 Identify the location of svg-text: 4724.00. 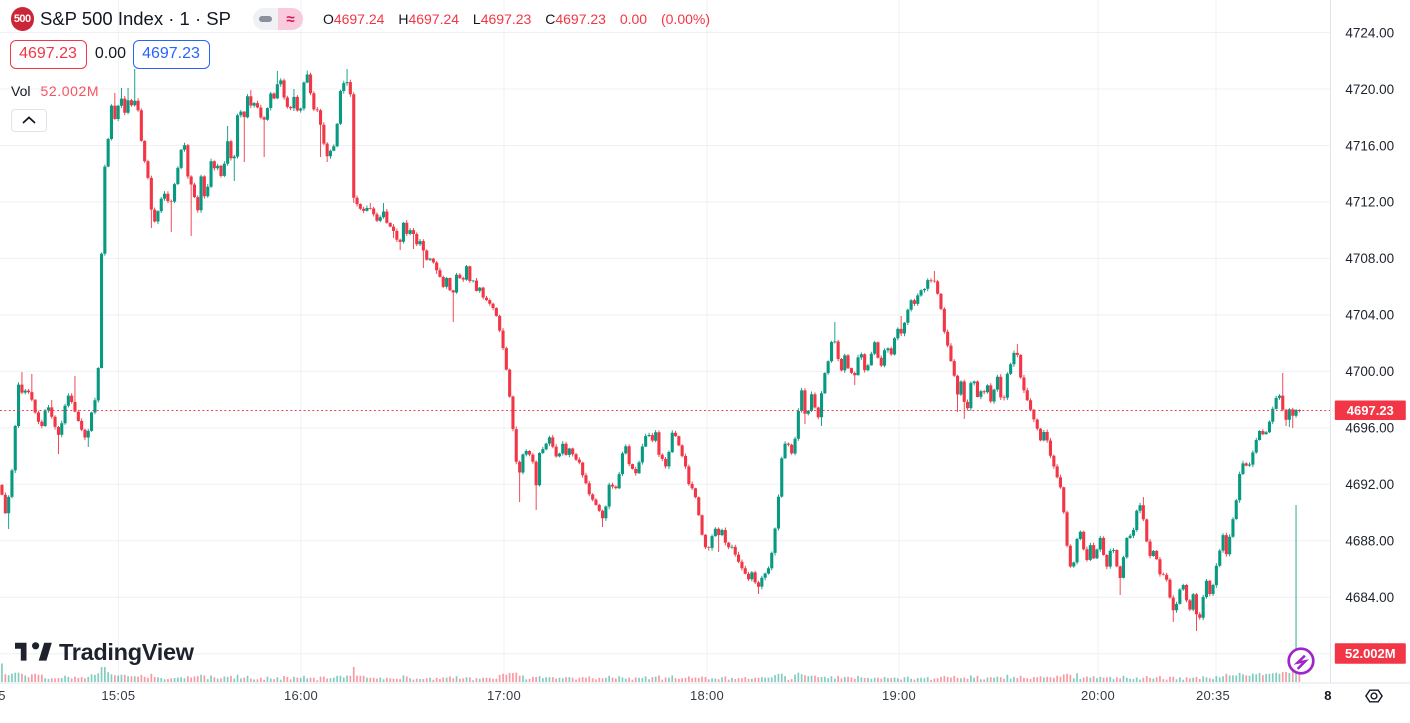
(1369, 32).